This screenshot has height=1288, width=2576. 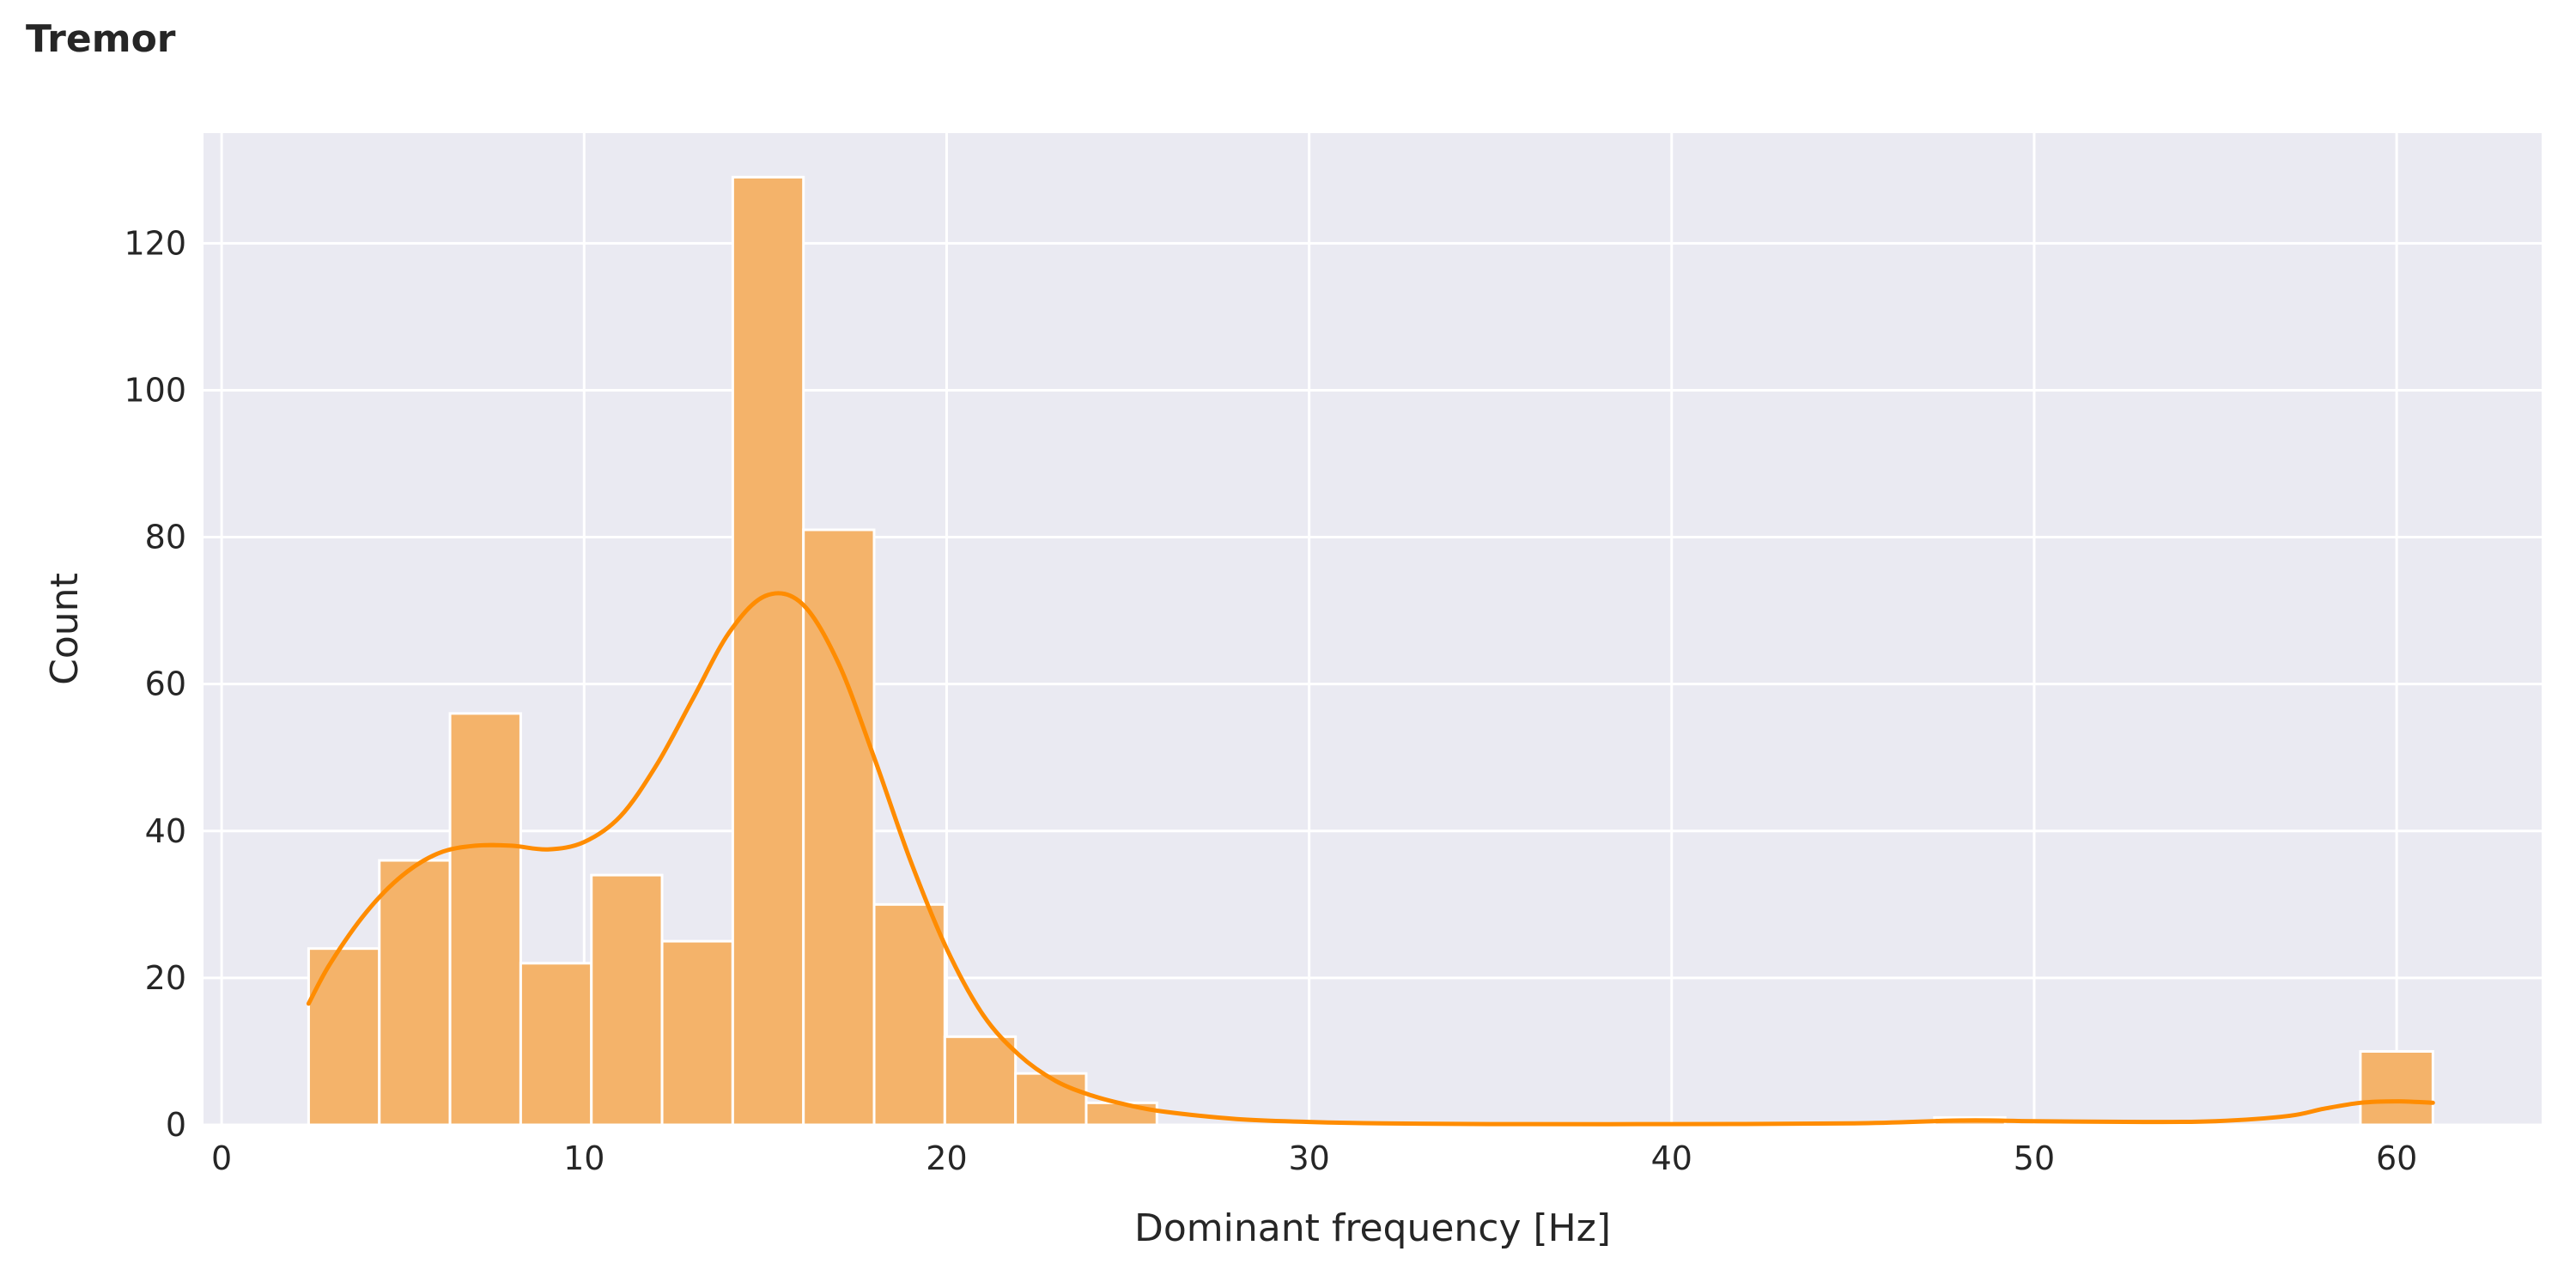 I want to click on x-tick-label: 0, so click(x=221, y=1158).